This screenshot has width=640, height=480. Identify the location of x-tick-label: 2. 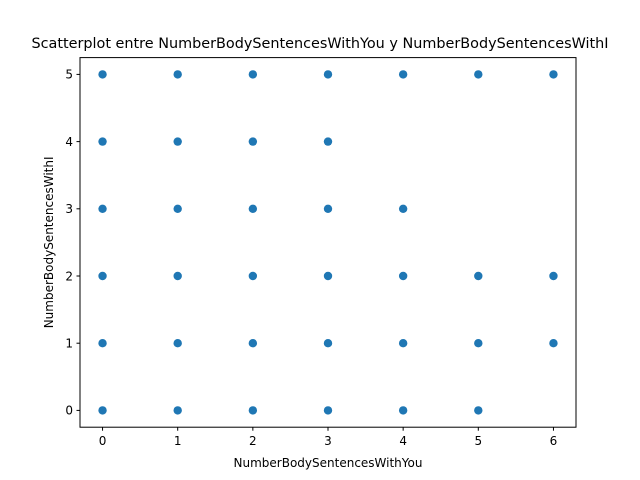
(253, 441).